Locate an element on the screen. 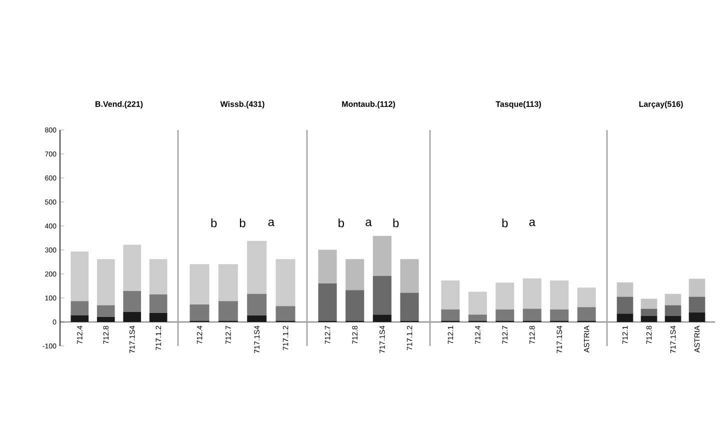  chart-title: Montaub.(112) is located at coordinates (368, 104).